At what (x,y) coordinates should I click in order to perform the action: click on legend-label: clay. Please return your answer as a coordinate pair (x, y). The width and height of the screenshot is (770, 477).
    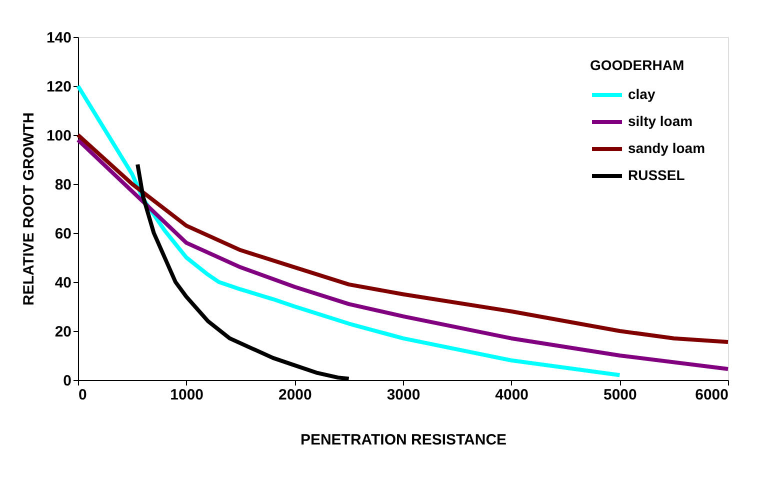
    Looking at the image, I should click on (642, 94).